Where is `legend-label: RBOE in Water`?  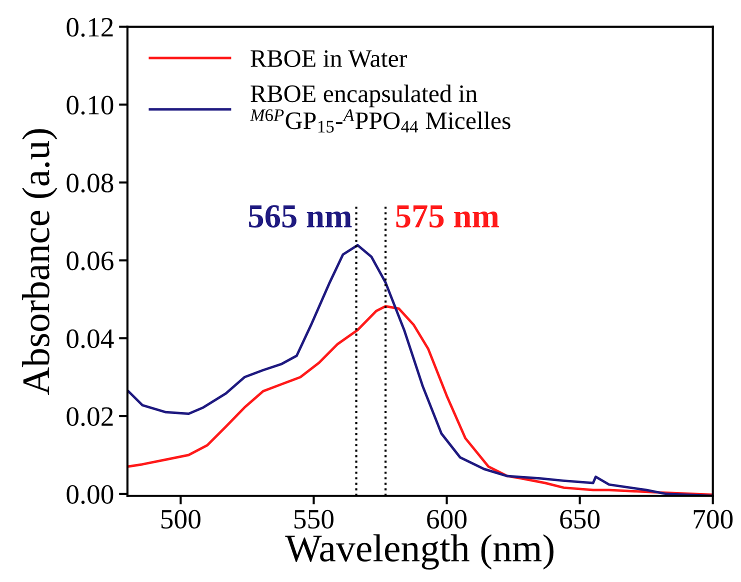
legend-label: RBOE in Water is located at coordinates (328, 59).